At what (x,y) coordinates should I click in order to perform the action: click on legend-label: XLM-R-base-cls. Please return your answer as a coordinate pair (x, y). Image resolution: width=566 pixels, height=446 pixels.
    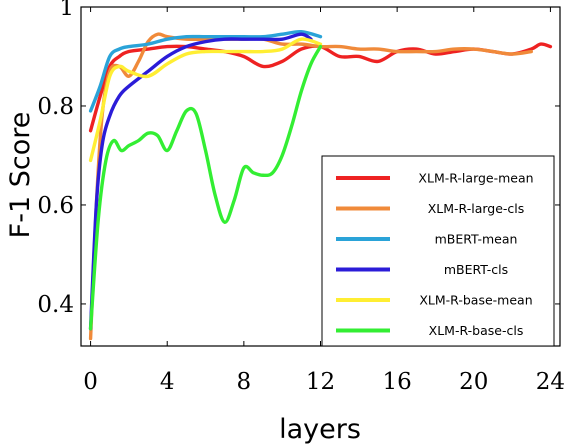
    Looking at the image, I should click on (476, 330).